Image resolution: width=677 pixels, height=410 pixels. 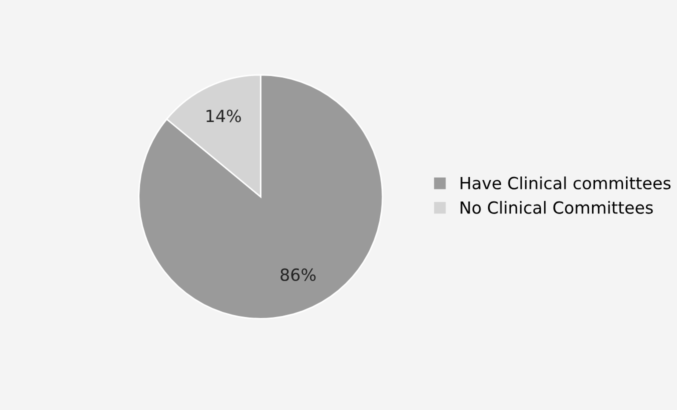 I want to click on data-label: 14%, so click(x=223, y=116).